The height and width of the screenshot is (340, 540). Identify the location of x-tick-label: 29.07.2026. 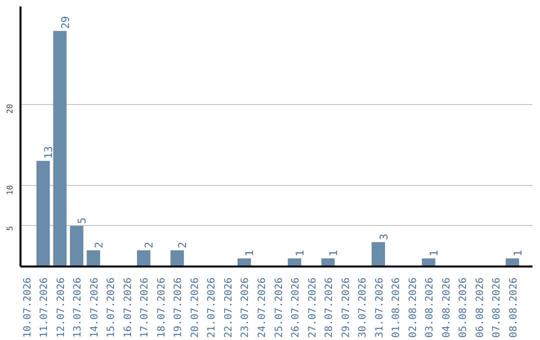
(346, 307).